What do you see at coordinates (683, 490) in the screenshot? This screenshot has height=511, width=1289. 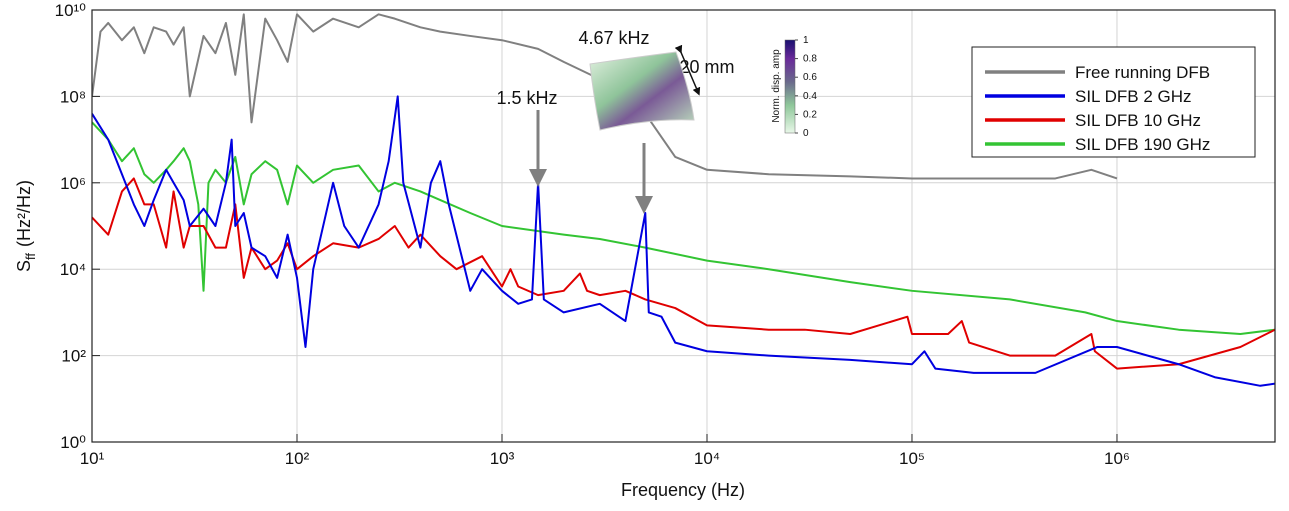 I see `x-axis-label: Frequency (Hz)` at bounding box center [683, 490].